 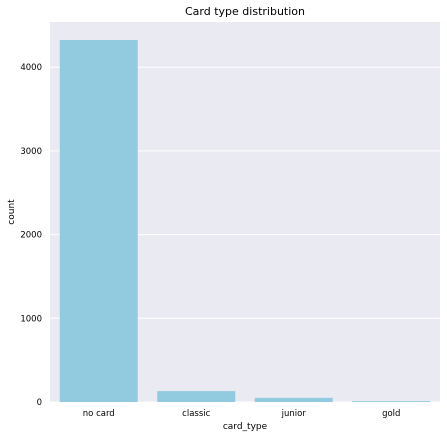 I want to click on y-tick-label: 2000, so click(x=31, y=236).